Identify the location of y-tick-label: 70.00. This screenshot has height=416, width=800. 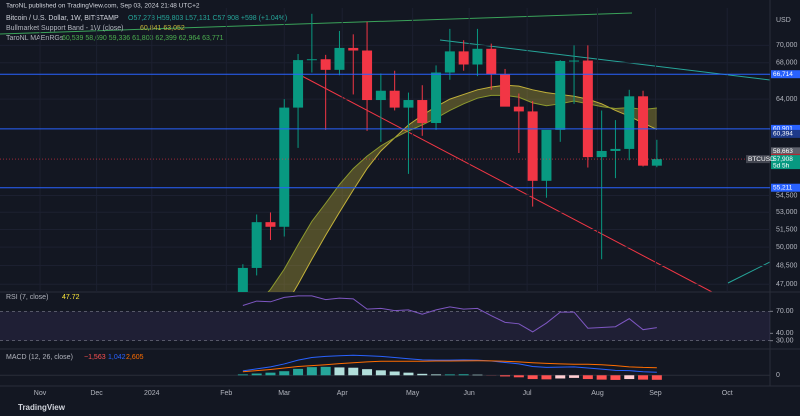
(785, 311).